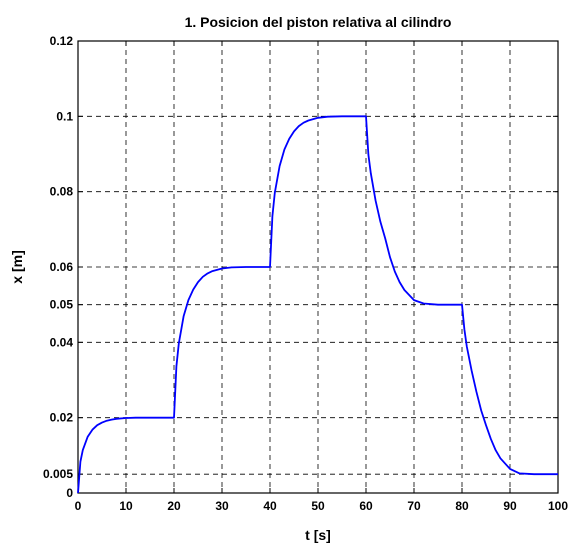 The image size is (575, 544). Describe the element at coordinates (69, 493) in the screenshot. I see `y-tick-label: 0` at that location.